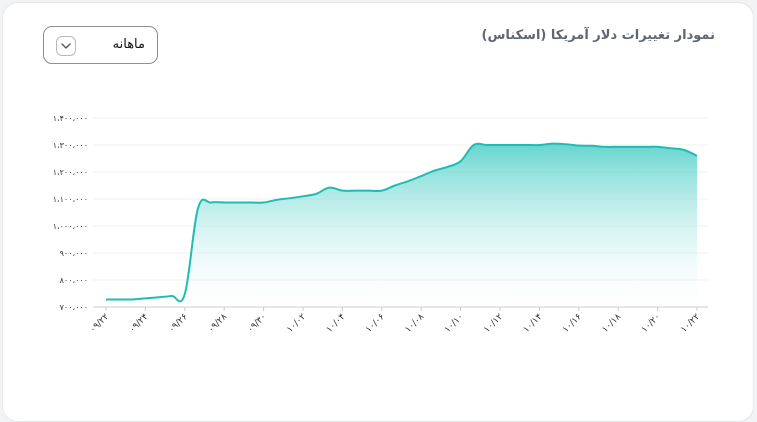  What do you see at coordinates (70, 118) in the screenshot?
I see `y-tick-label: ۱،۴۰۰،۰۰۰` at bounding box center [70, 118].